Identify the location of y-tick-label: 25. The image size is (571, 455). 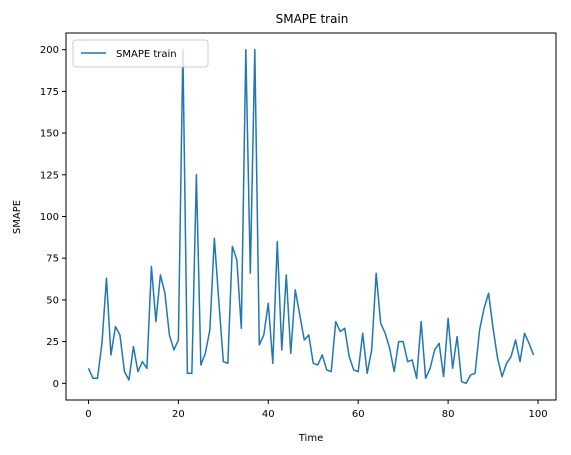
(52, 342).